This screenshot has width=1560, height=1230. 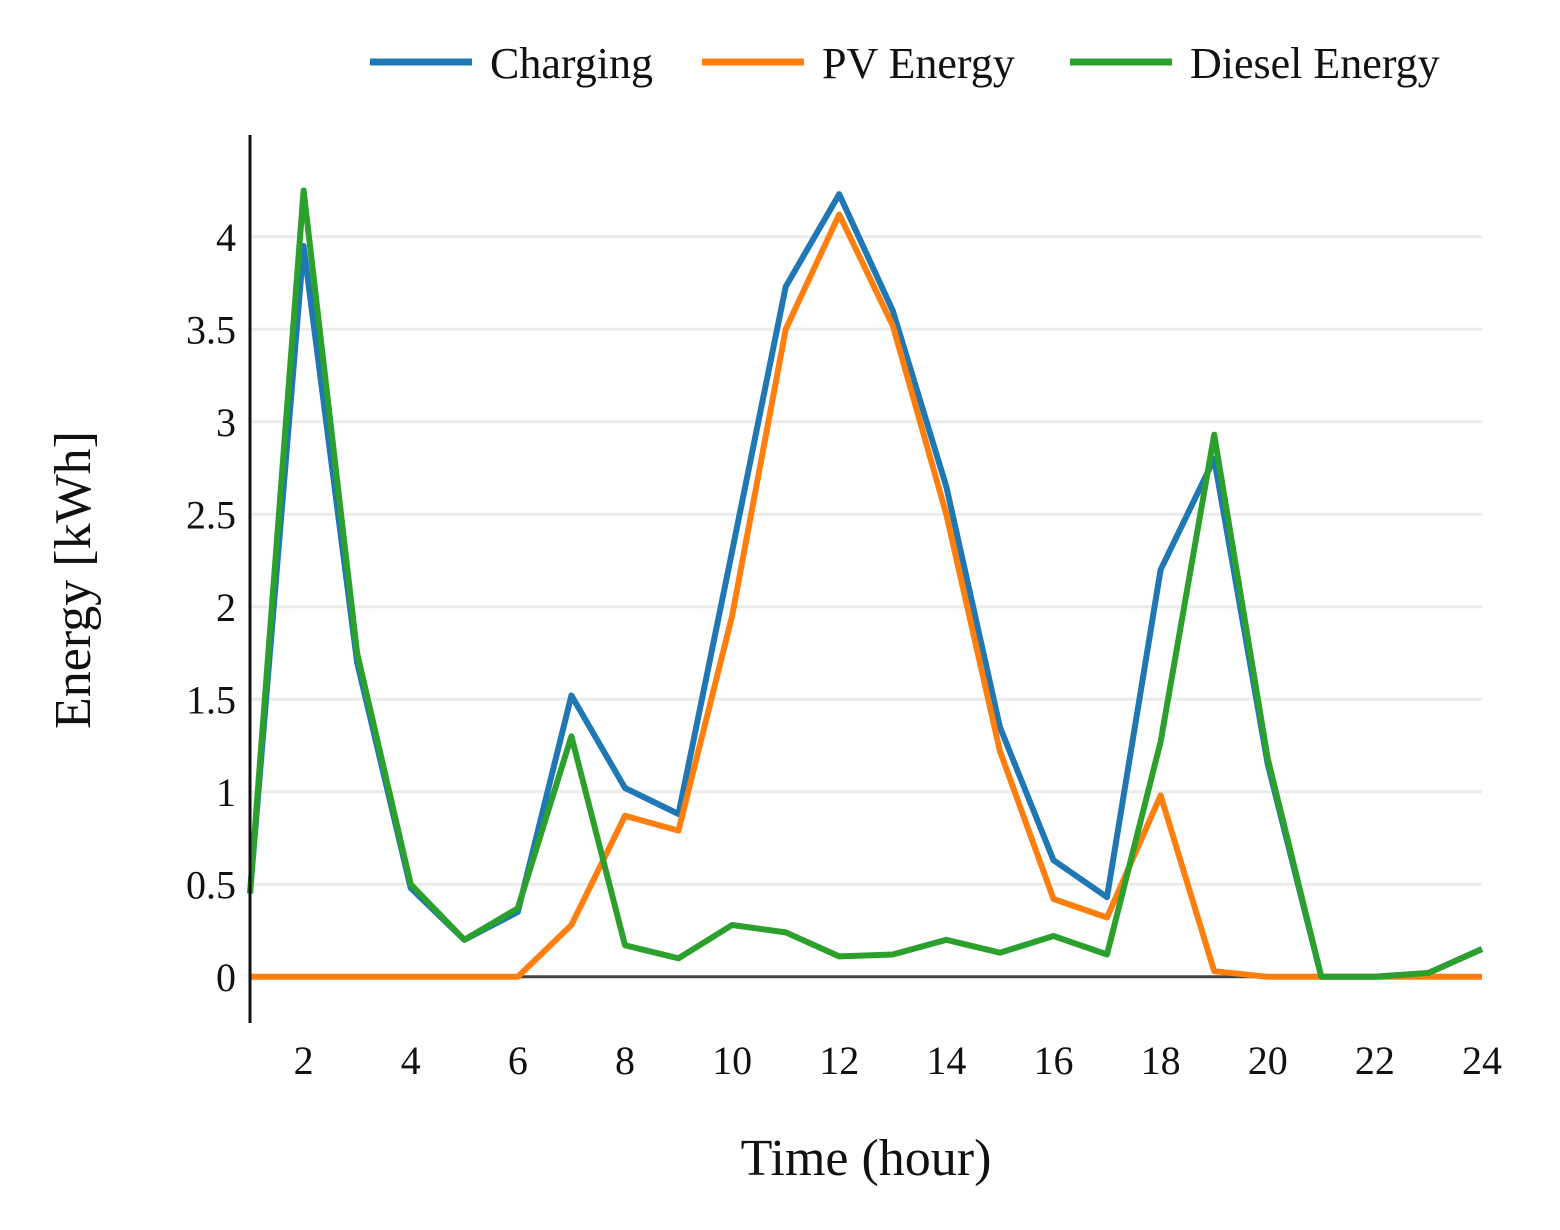 What do you see at coordinates (1268, 1060) in the screenshot?
I see `x-tick-label-9: 20` at bounding box center [1268, 1060].